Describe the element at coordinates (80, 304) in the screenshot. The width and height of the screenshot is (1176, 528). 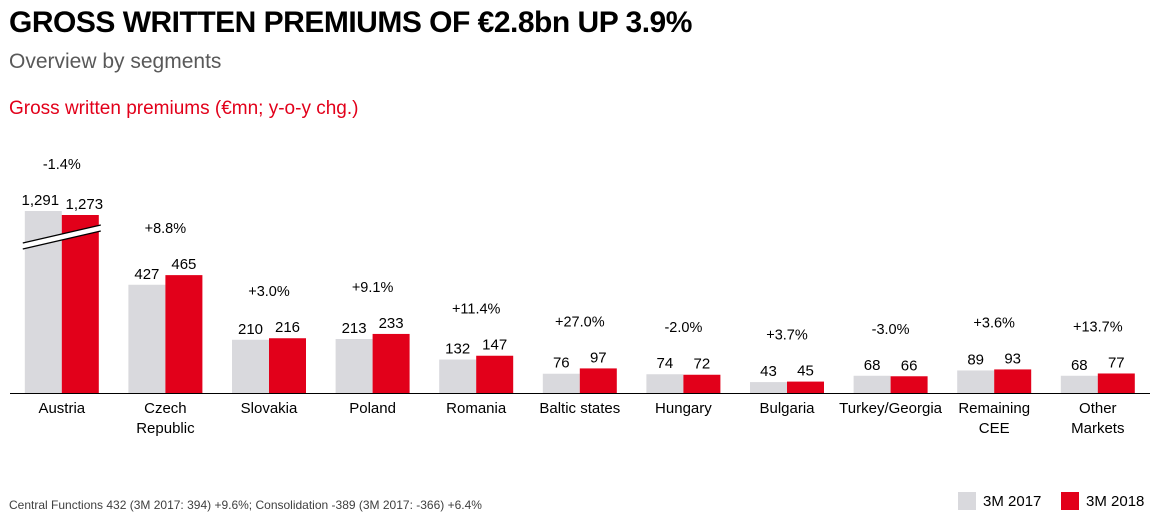
I see `bar-2018-austria` at that location.